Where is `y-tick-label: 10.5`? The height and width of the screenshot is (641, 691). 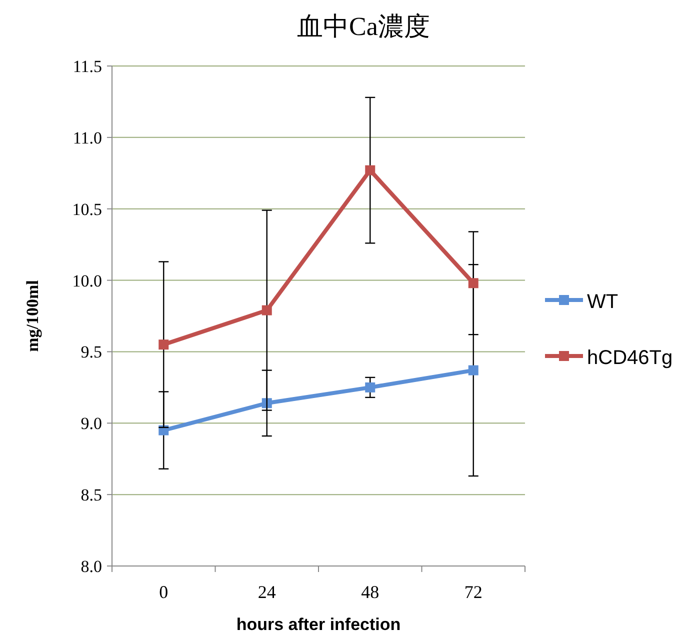 y-tick-label: 10.5 is located at coordinates (87, 209).